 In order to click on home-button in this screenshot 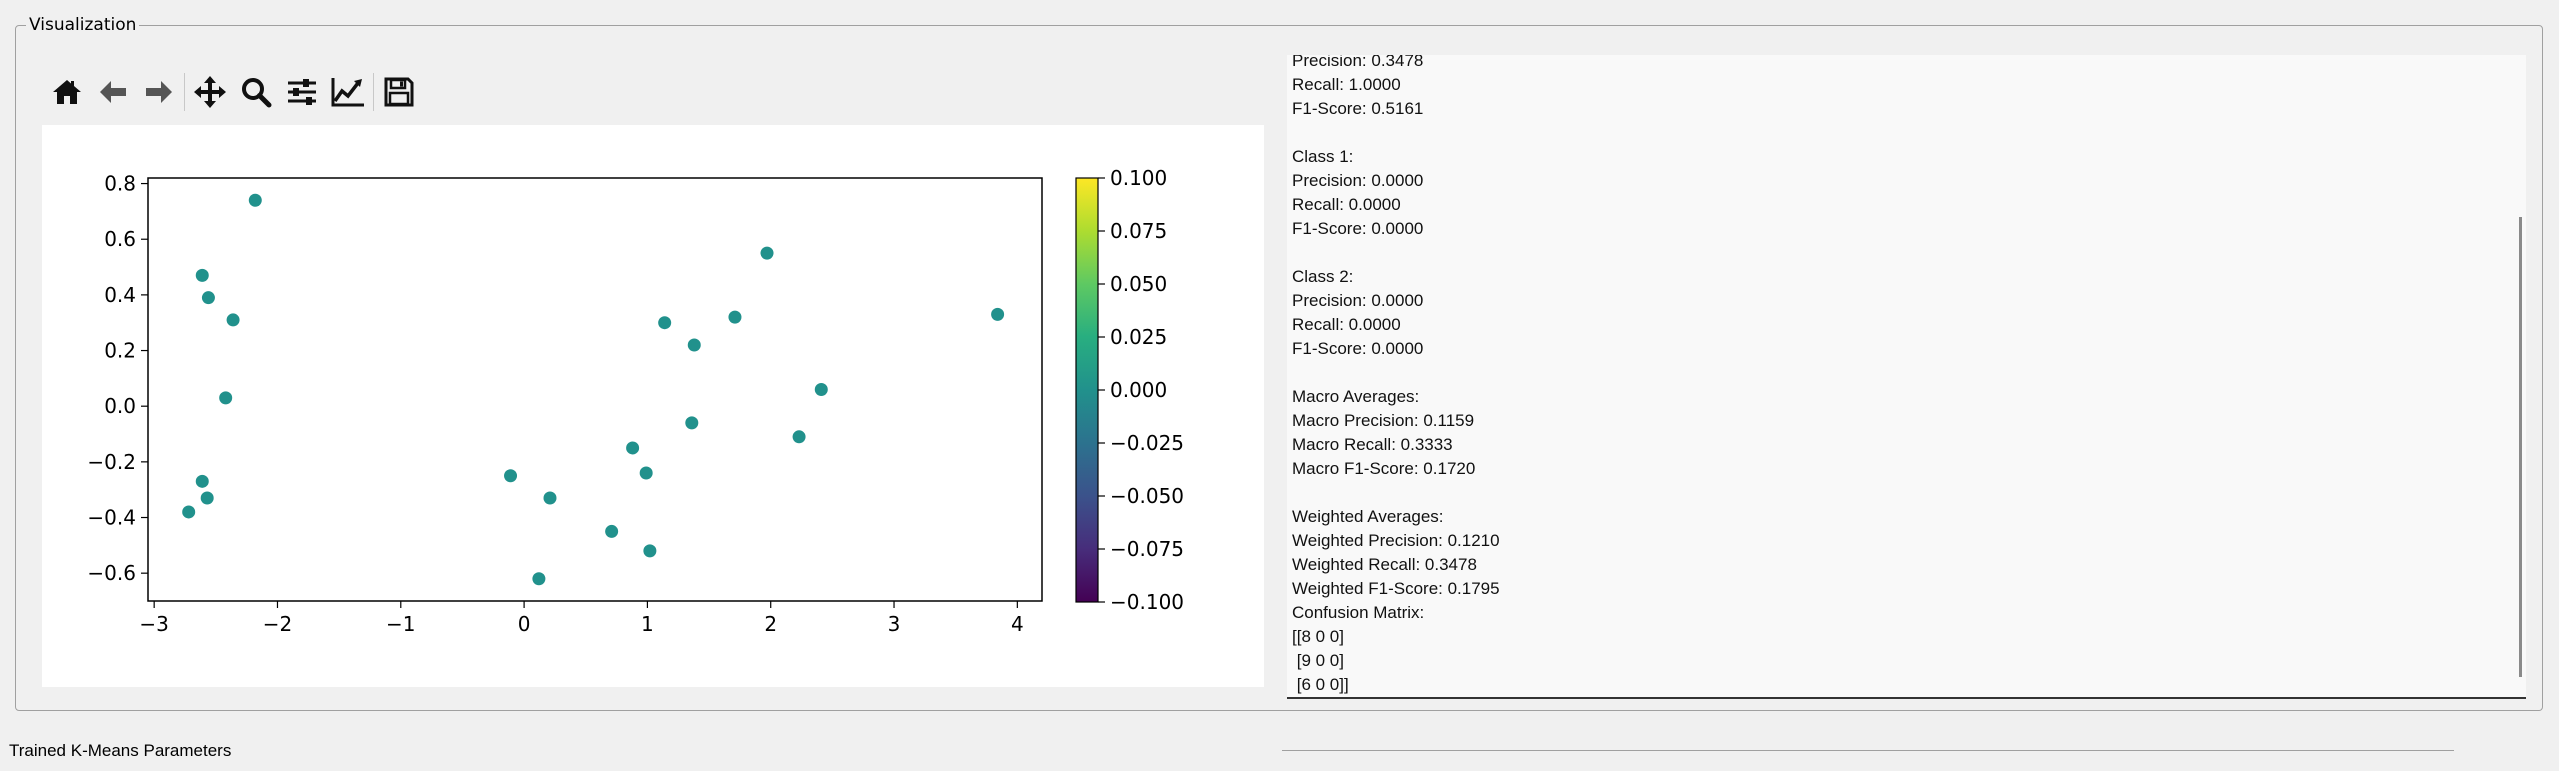, I will do `click(67, 92)`.